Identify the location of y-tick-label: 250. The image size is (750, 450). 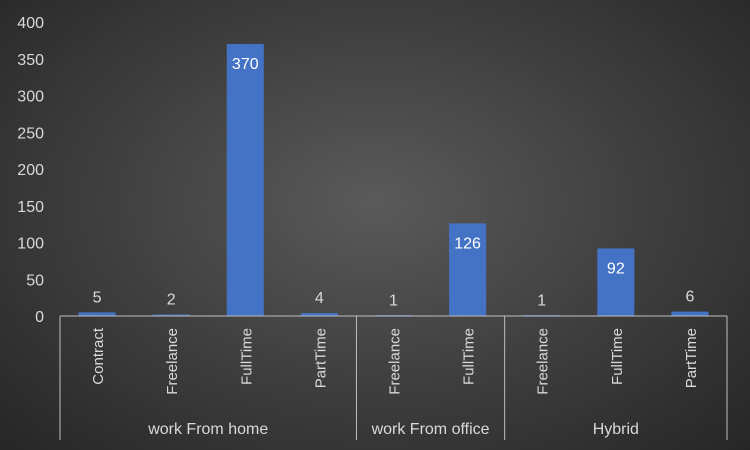
(30, 133).